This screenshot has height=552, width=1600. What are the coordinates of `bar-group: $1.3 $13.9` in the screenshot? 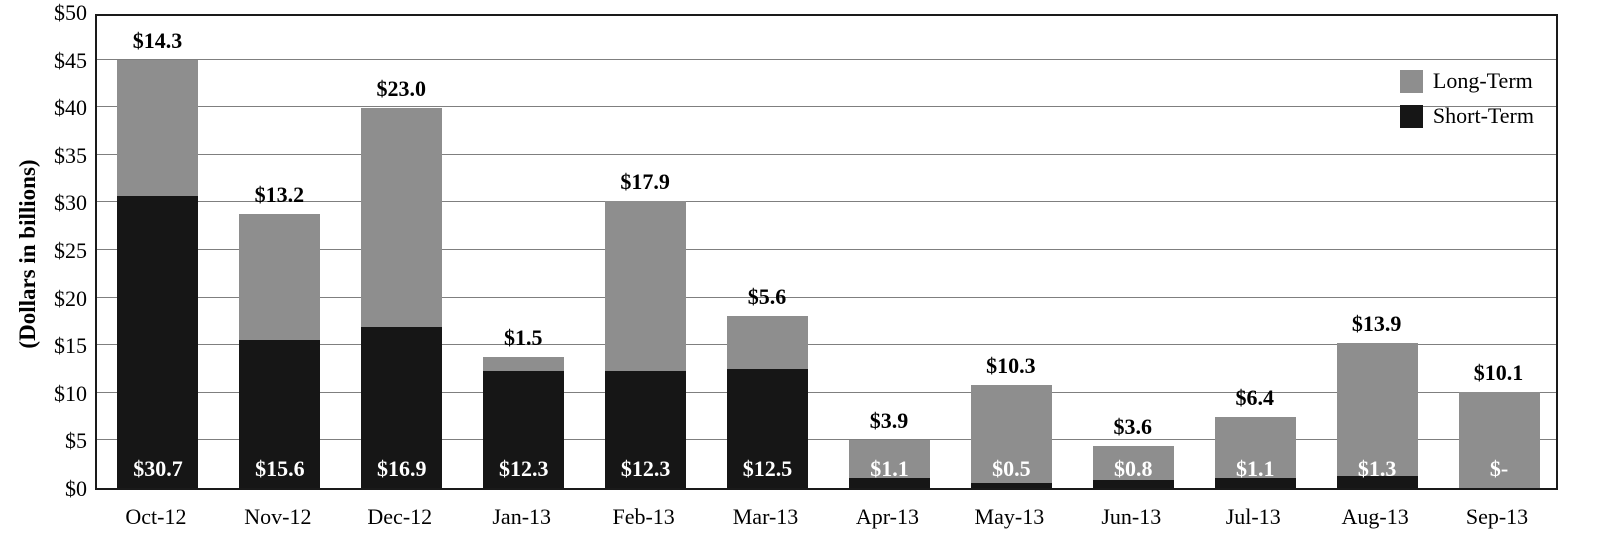 It's located at (1377, 250).